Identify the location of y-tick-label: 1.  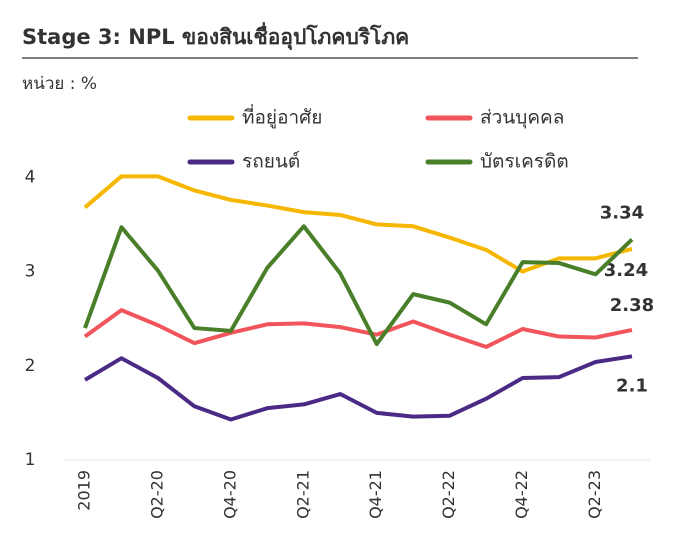
(30, 460).